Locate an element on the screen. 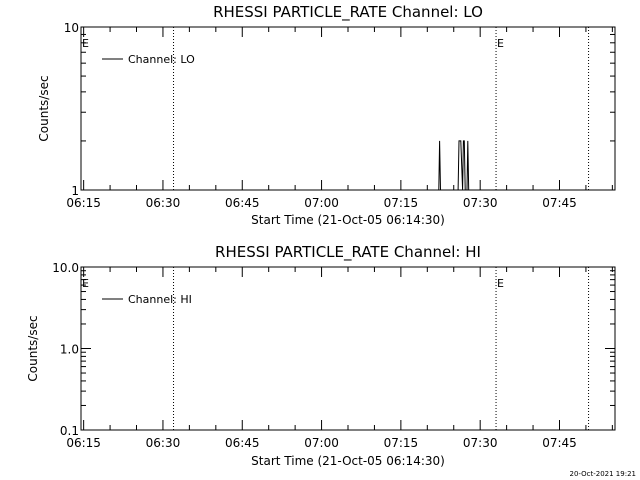  legend-label: Channel: LO is located at coordinates (161, 59).